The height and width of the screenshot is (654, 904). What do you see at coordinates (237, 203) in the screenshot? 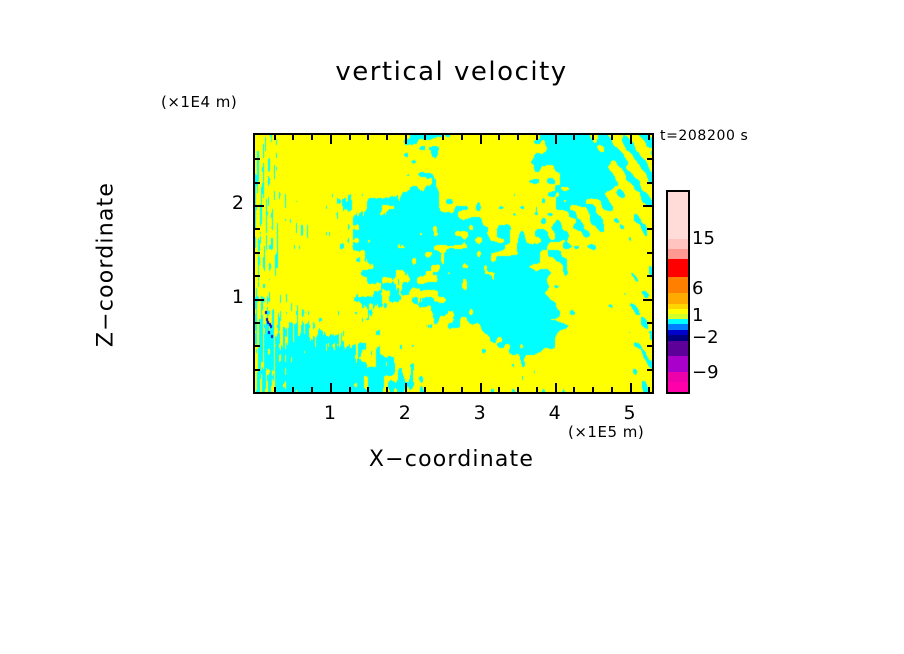
I see `y-tick-label: 2` at bounding box center [237, 203].